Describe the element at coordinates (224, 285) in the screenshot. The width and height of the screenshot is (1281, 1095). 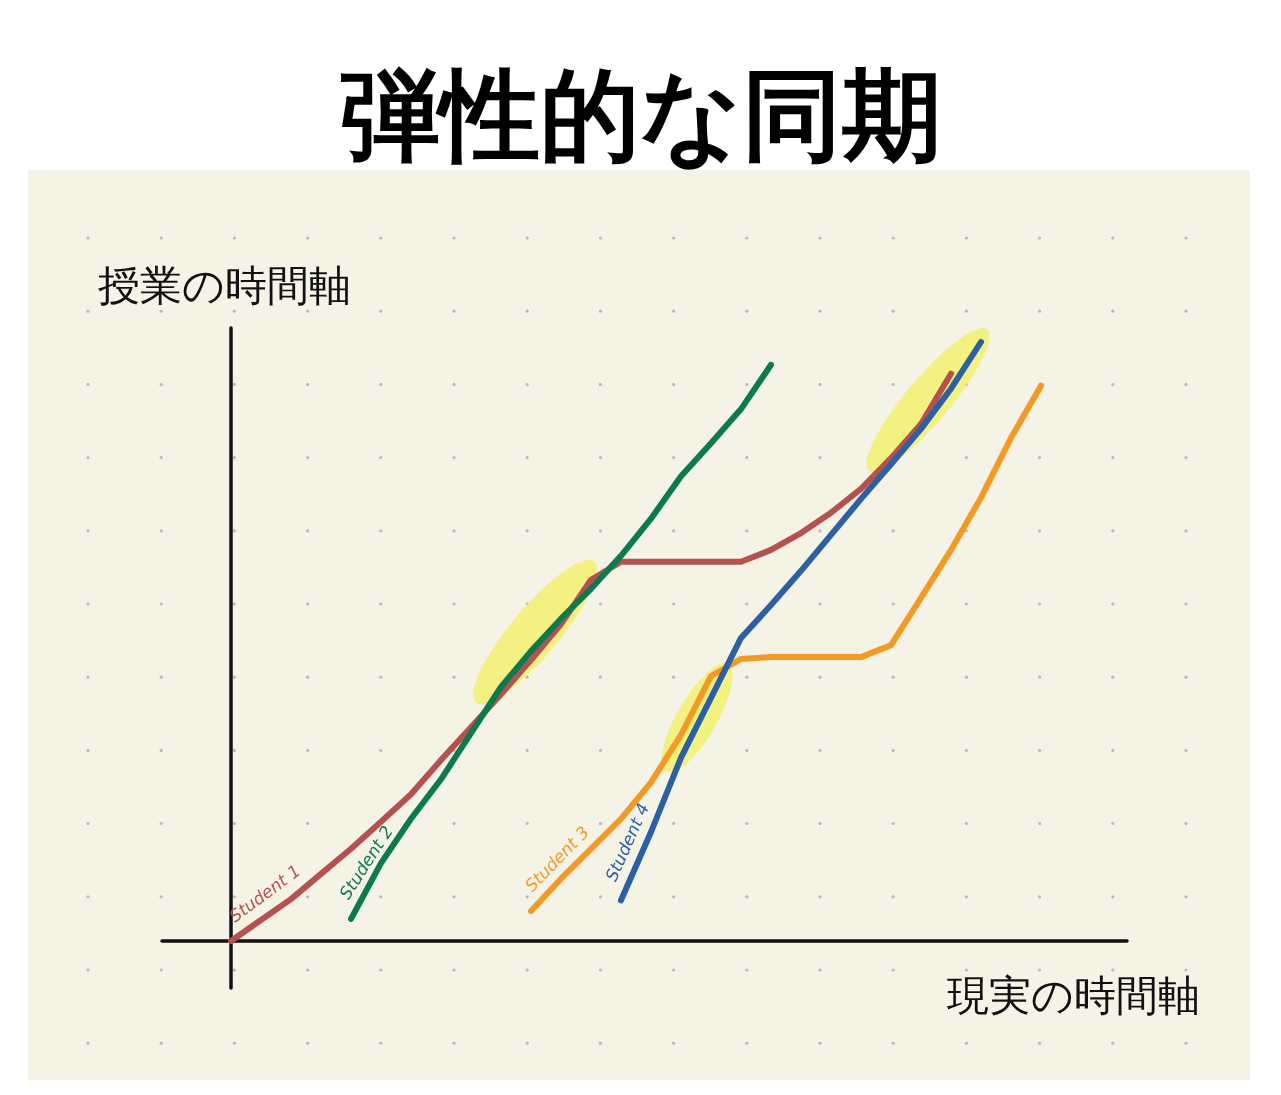
I see `y-axis-title: 授業の時間軸` at that location.